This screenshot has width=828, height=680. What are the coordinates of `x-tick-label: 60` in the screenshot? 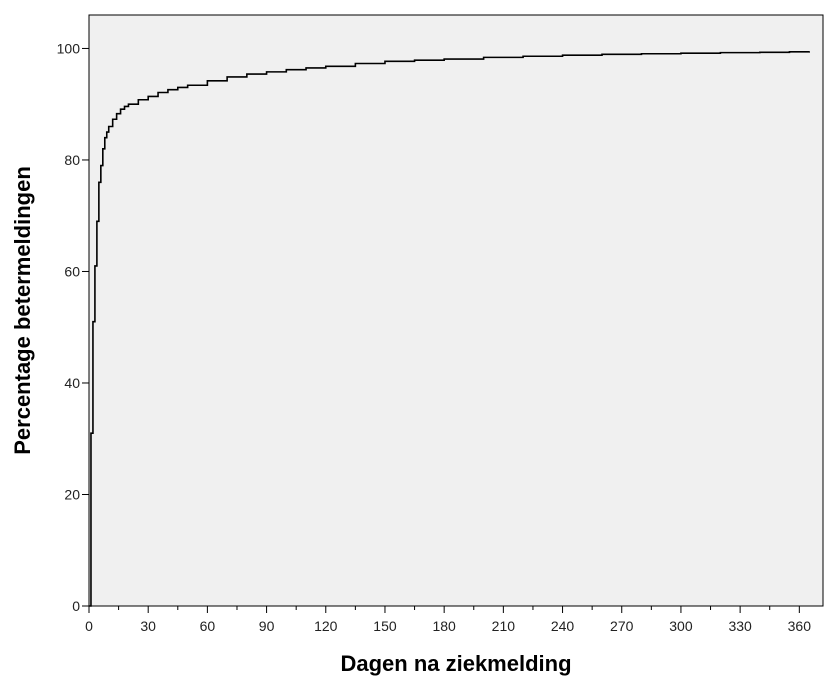 It's located at (208, 626).